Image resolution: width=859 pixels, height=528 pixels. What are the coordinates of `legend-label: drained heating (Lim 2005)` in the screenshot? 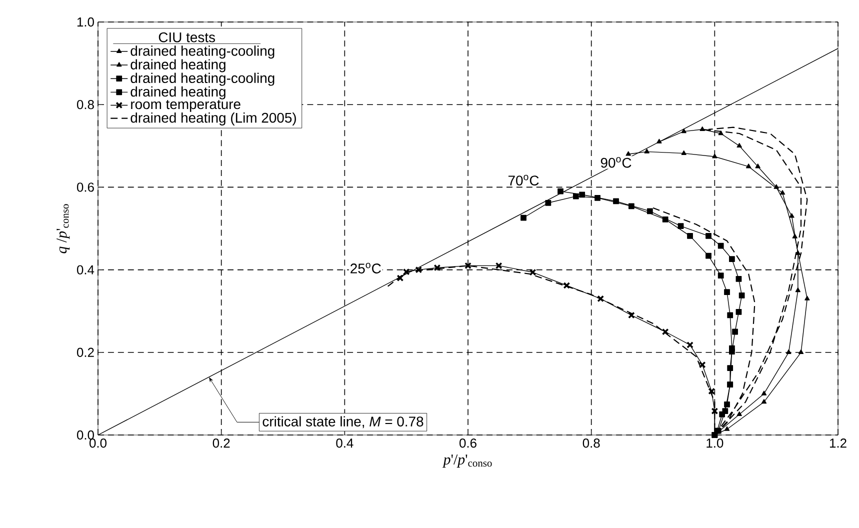 It's located at (213, 119).